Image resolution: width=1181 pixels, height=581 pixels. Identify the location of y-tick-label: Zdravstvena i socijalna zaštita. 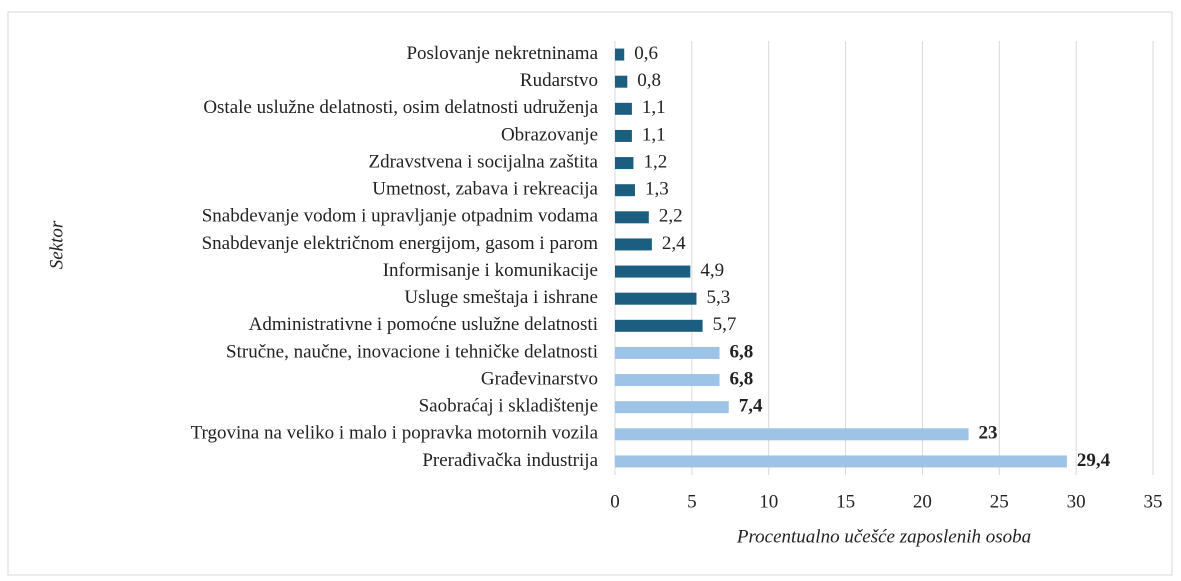
(484, 161).